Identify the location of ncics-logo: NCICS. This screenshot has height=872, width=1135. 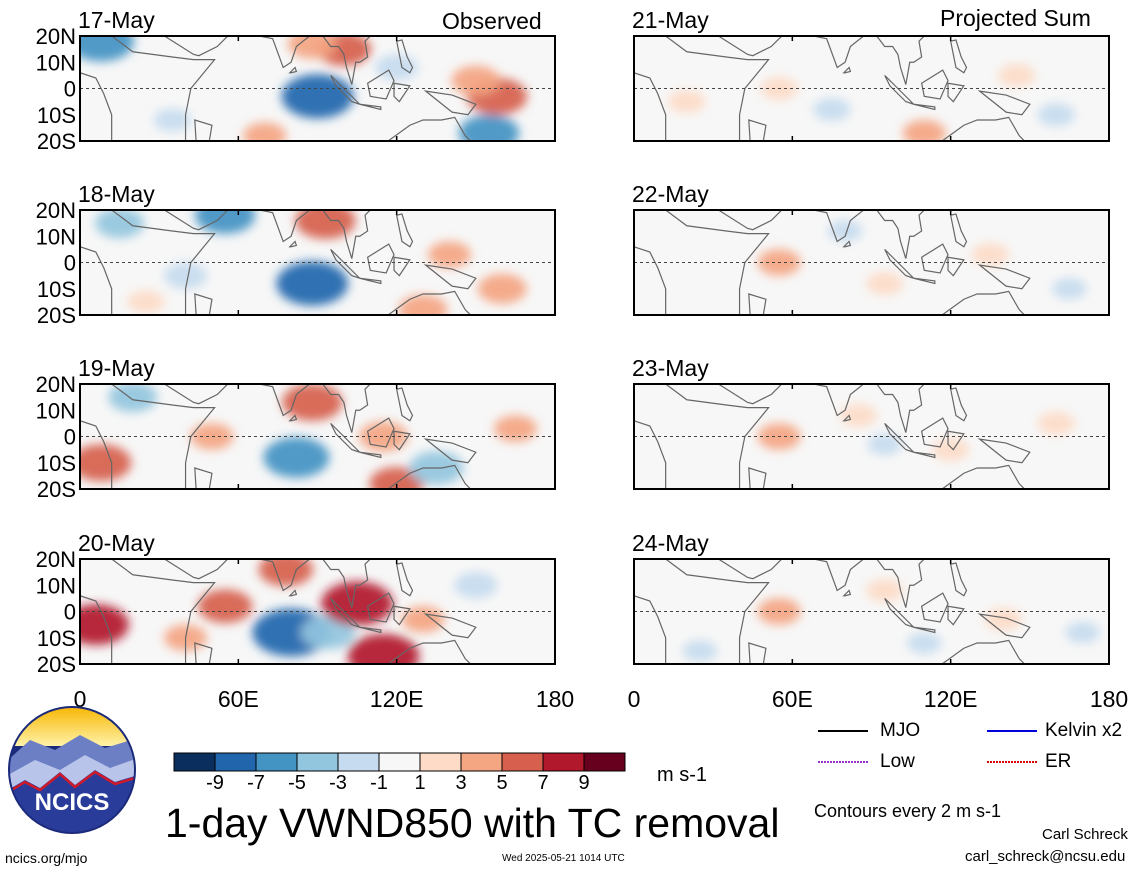
(72, 770).